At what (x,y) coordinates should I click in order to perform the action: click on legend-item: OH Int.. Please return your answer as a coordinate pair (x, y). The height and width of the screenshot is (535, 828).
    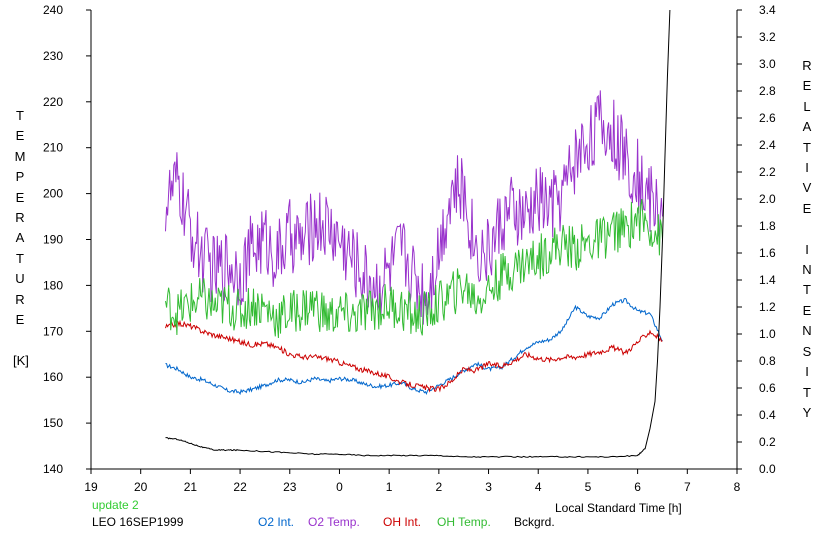
    Looking at the image, I should click on (402, 522).